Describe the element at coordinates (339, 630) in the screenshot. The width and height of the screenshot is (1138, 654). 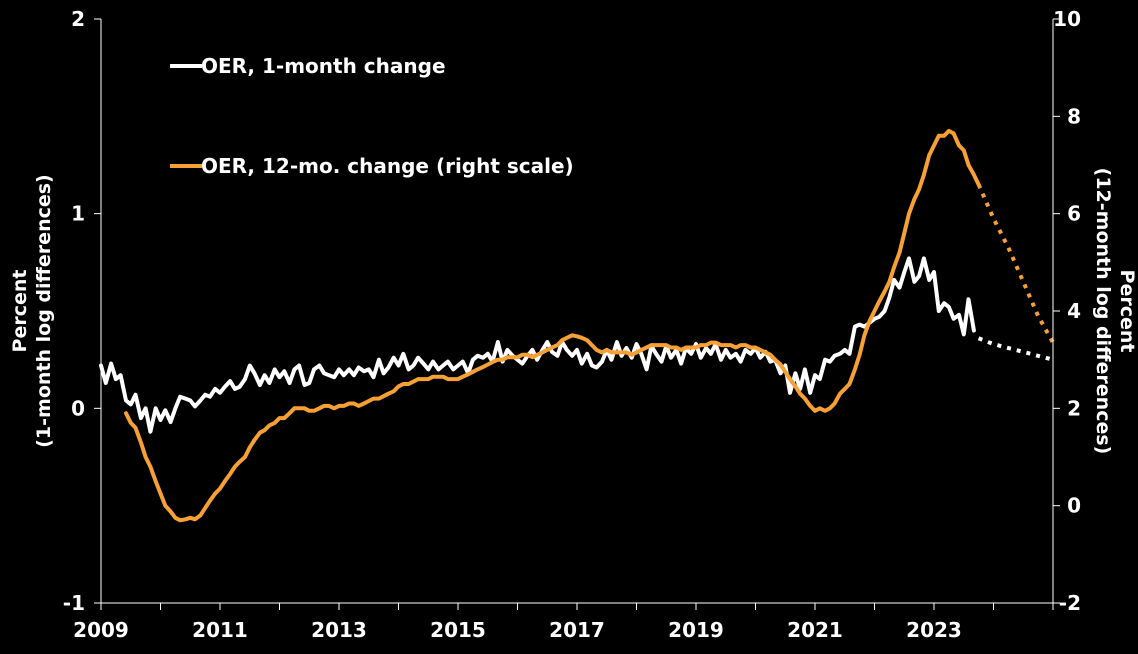
I see `x-tick-label-2: 2013` at that location.